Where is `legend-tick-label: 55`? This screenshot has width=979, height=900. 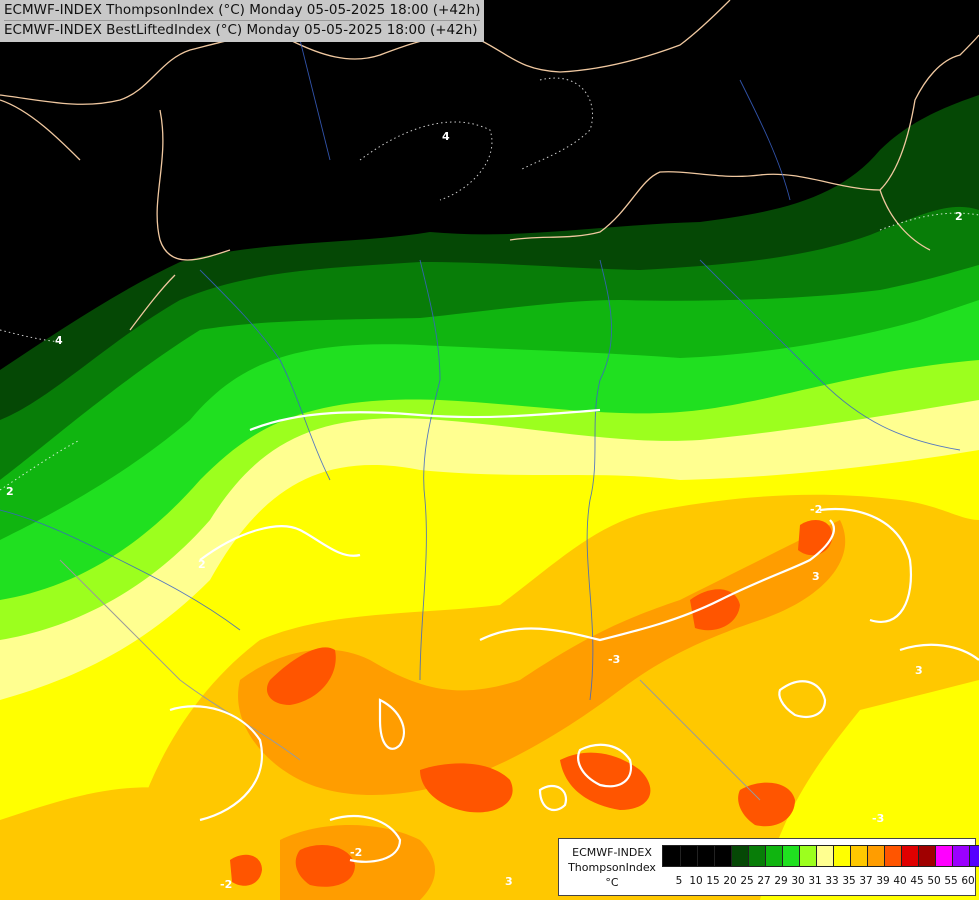
legend-tick-label: 55 is located at coordinates (951, 881).